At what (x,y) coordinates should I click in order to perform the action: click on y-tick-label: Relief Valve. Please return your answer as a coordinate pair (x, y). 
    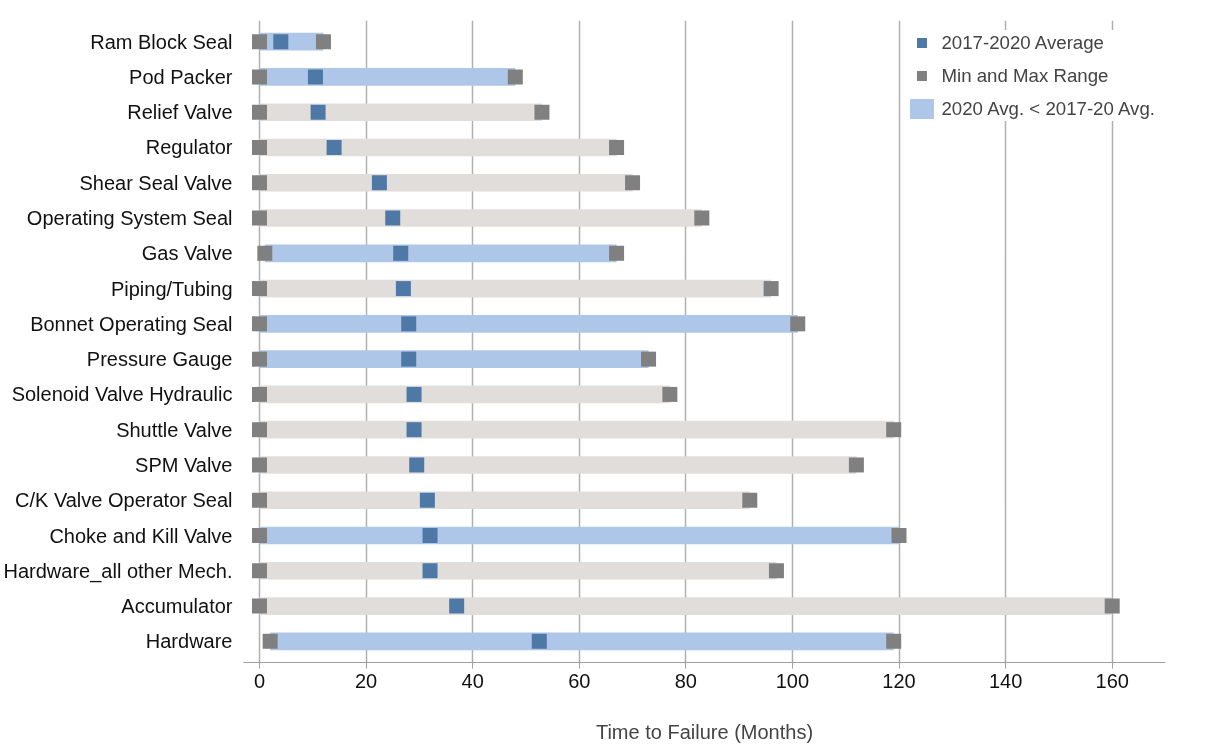
    Looking at the image, I should click on (180, 112).